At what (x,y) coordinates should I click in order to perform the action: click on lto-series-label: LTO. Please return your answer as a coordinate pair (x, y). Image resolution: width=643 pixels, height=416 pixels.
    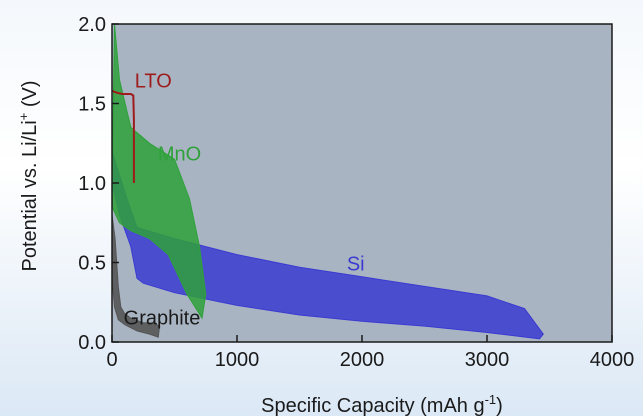
    Looking at the image, I should click on (153, 82).